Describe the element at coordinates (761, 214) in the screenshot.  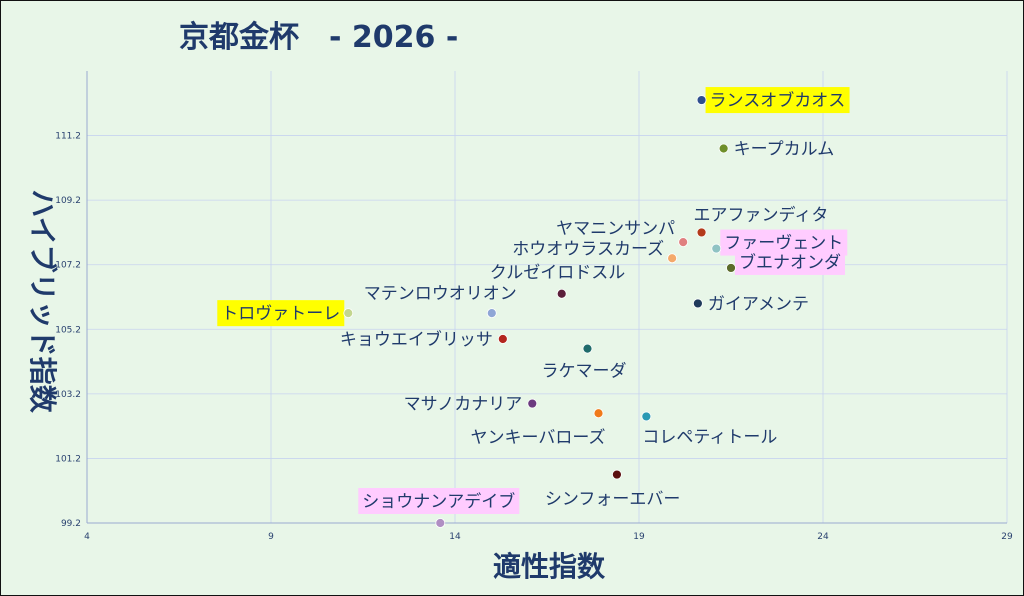
I see `point-label: エアファンディタ` at that location.